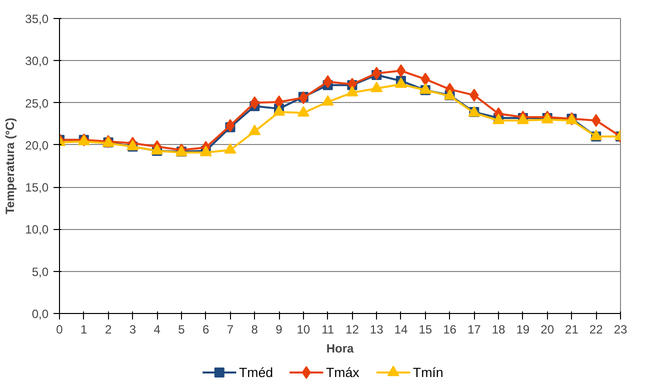 This screenshot has height=392, width=659. What do you see at coordinates (596, 329) in the screenshot?
I see `x-tick-label: 22` at bounding box center [596, 329].